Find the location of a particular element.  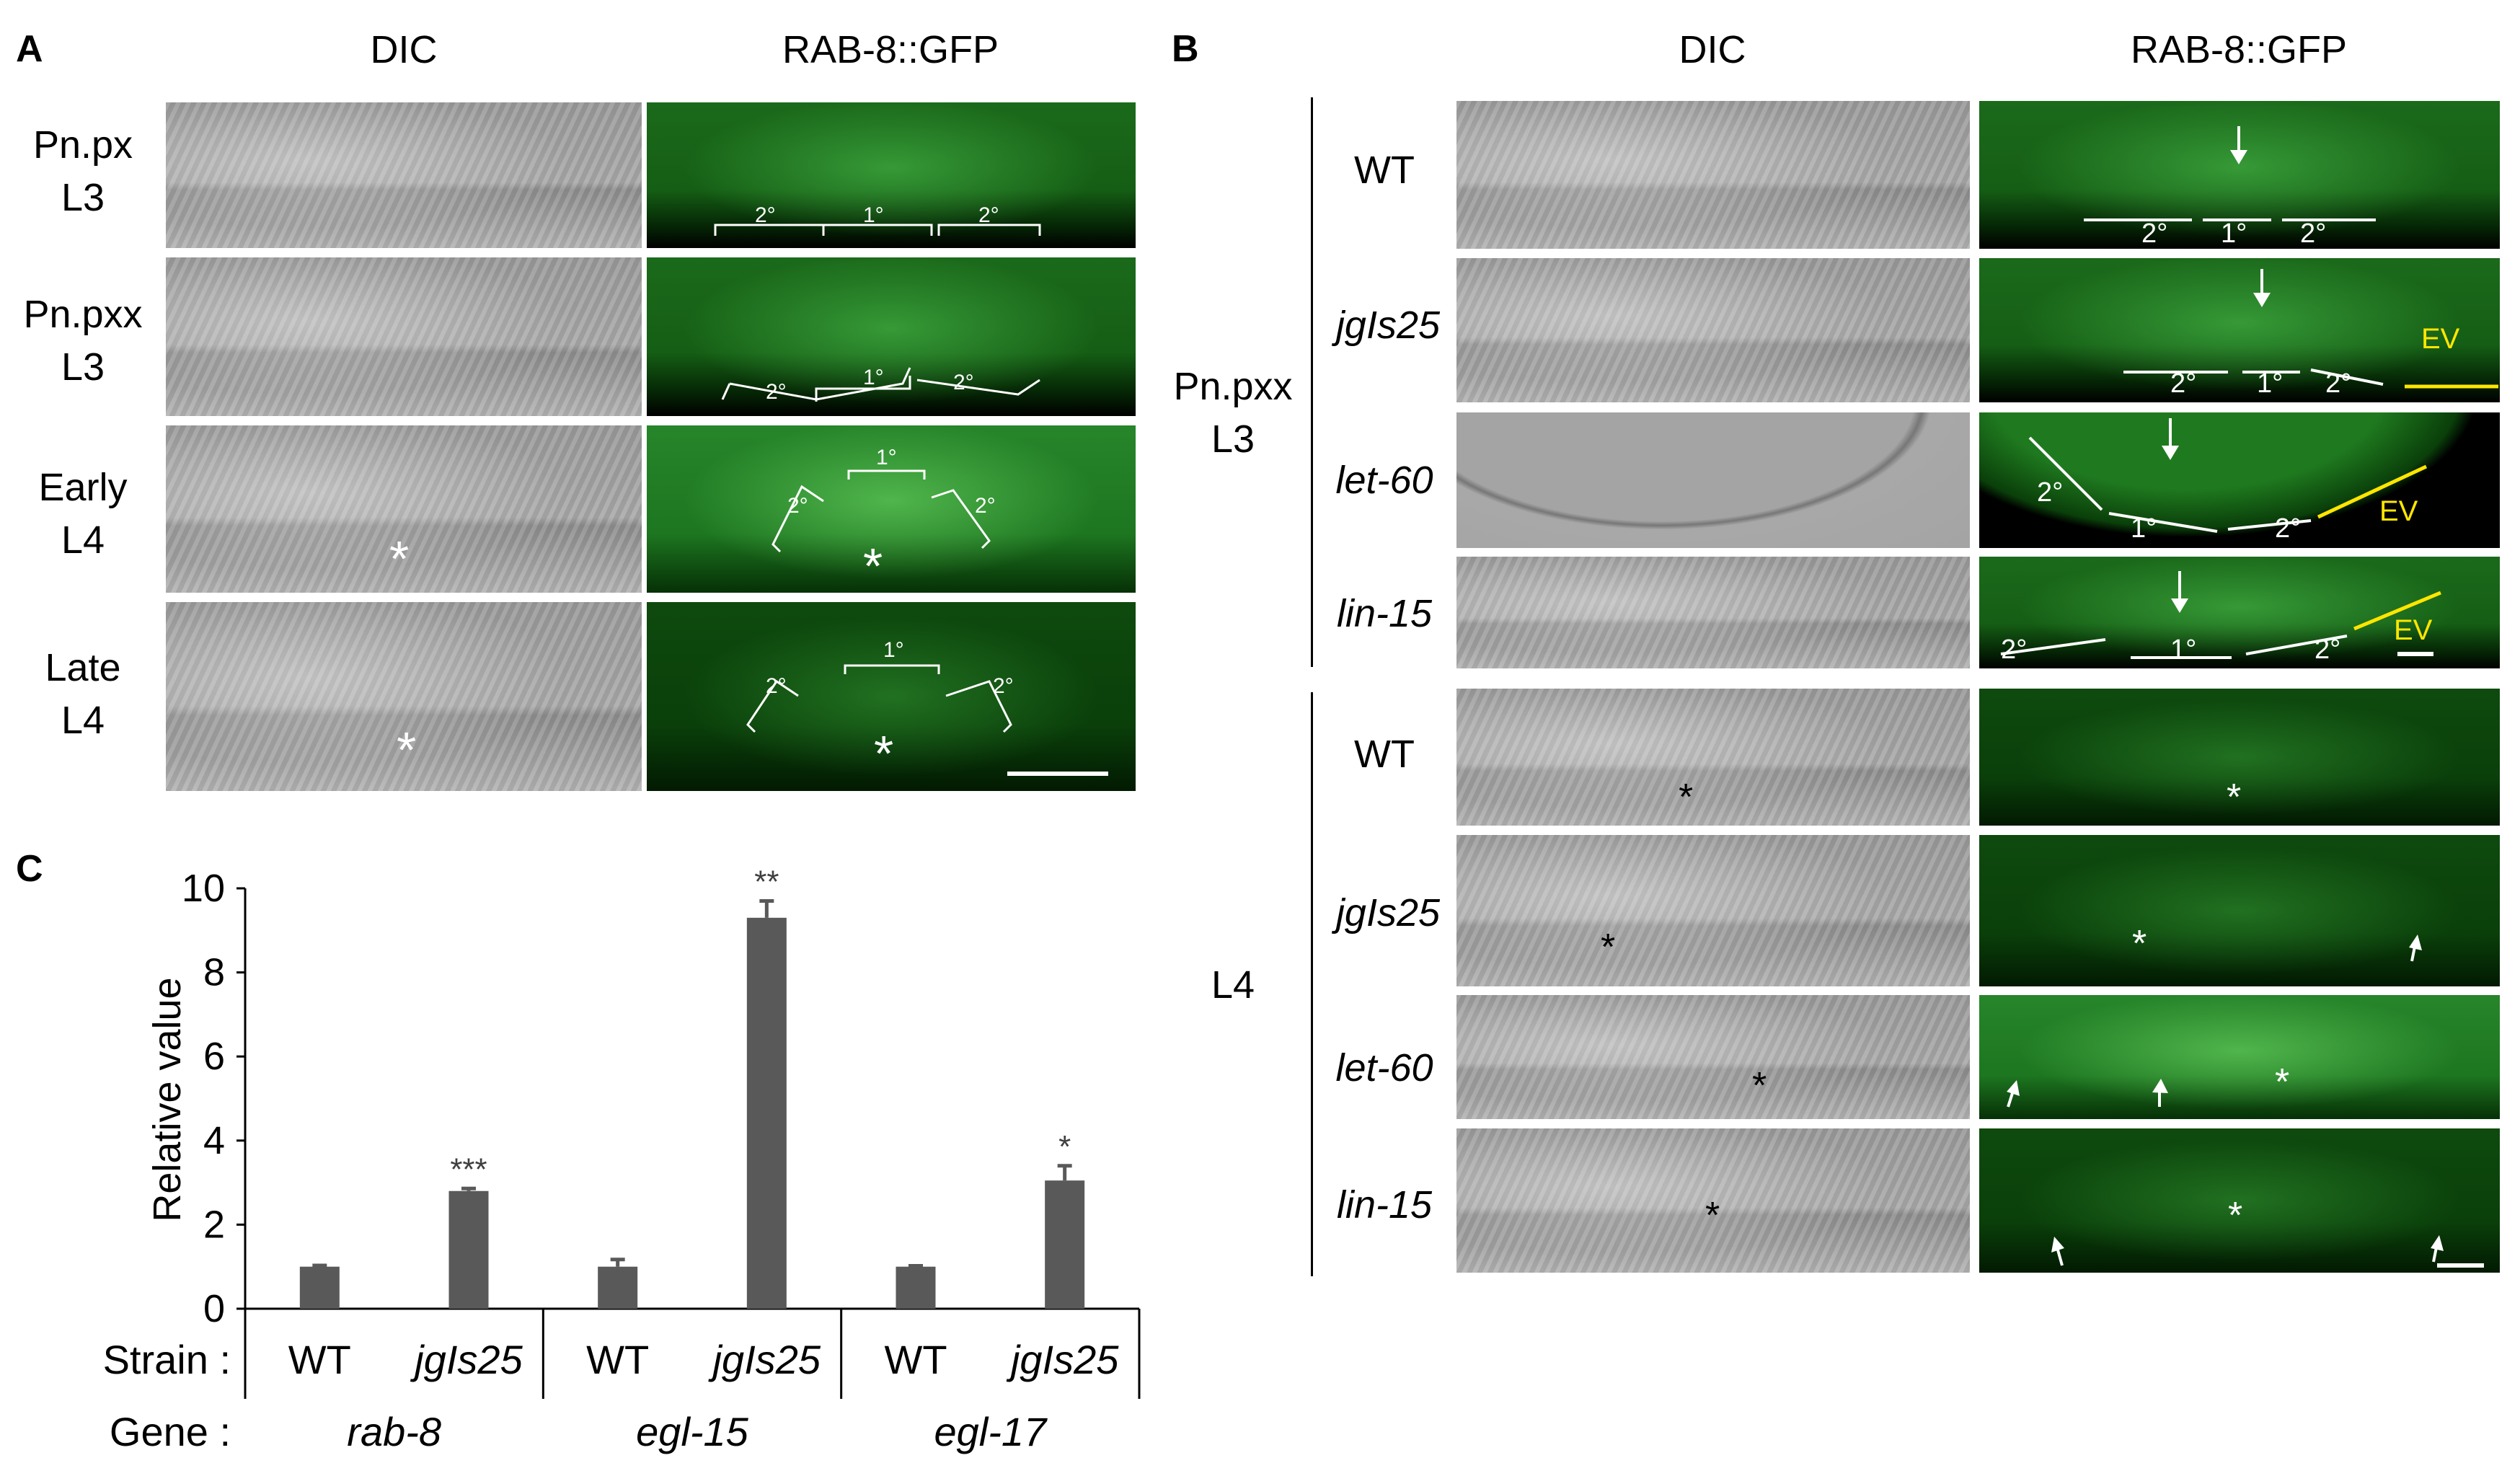

panel-a-row1-gfp-image: 2° 1° 2° is located at coordinates (891, 175).